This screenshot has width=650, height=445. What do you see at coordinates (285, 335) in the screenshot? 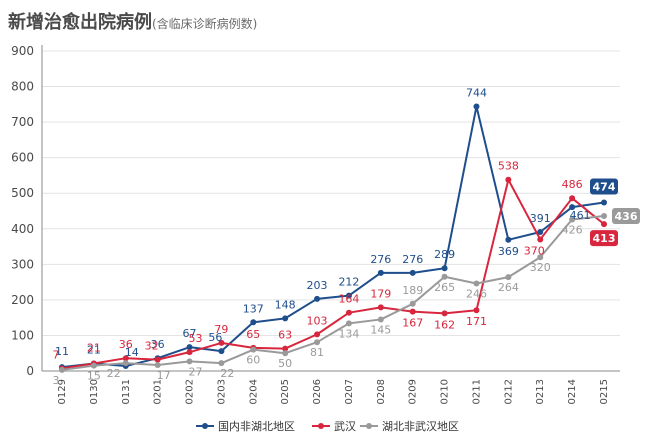
I see `data-label-wuhan: 63` at bounding box center [285, 335].